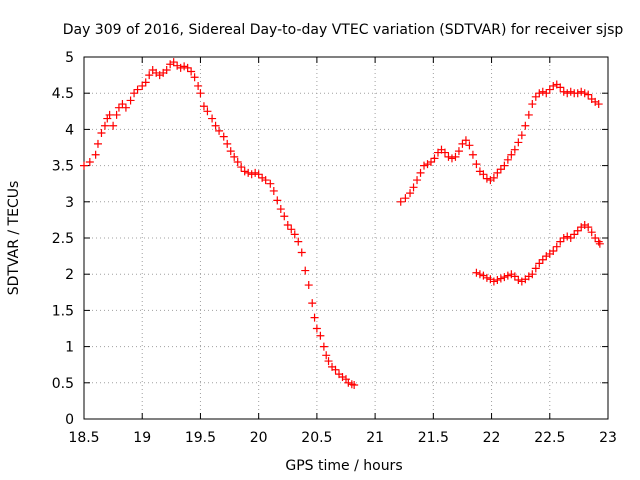 The image size is (640, 480). What do you see at coordinates (200, 438) in the screenshot?
I see `x-tick-label: 19.5` at bounding box center [200, 438].